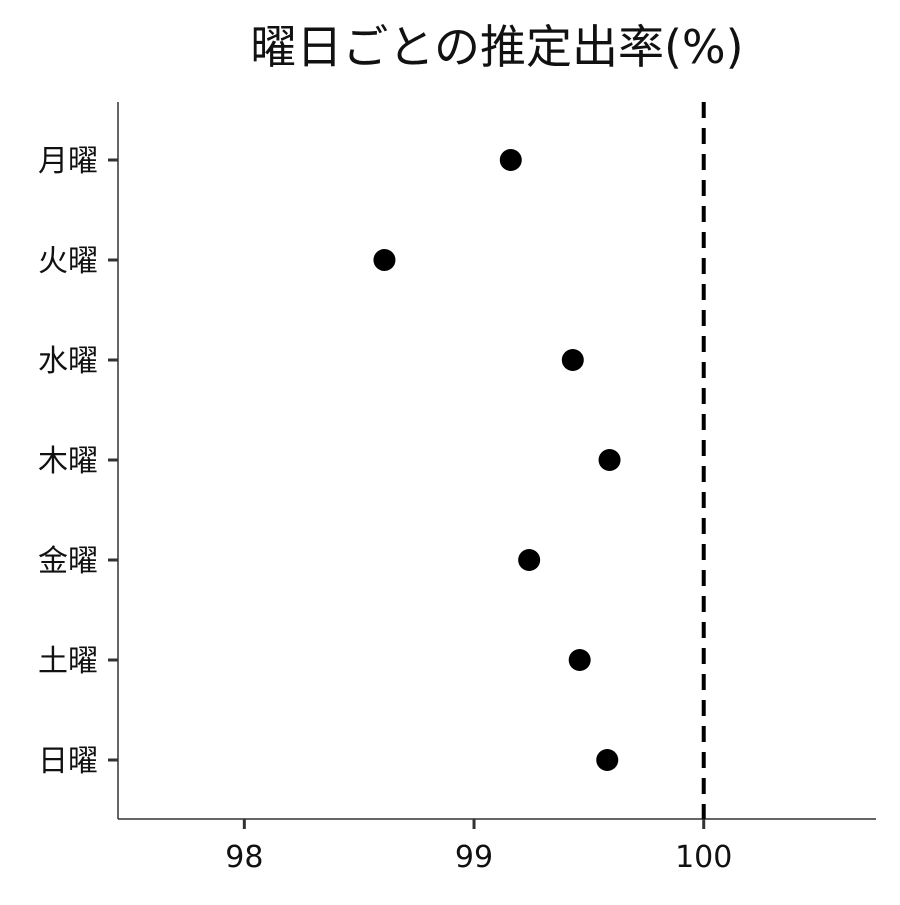 The height and width of the screenshot is (905, 900). Describe the element at coordinates (68, 161) in the screenshot. I see `y-tick-label: 月曜` at that location.